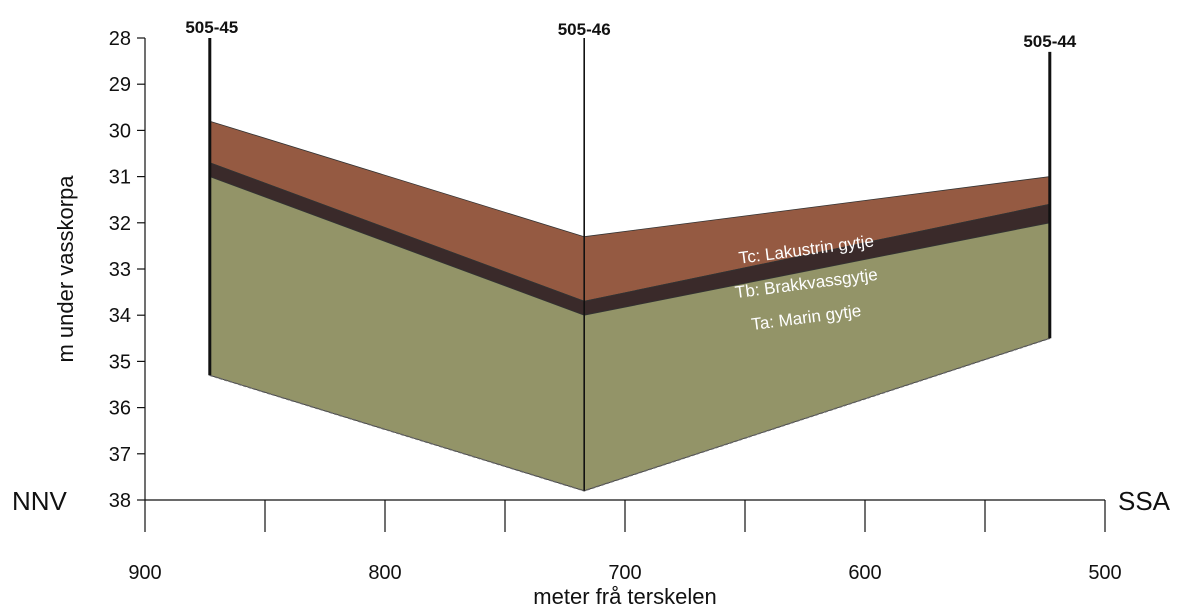 The width and height of the screenshot is (1195, 610). What do you see at coordinates (624, 573) in the screenshot?
I see `x-tick-label: 700` at bounding box center [624, 573].